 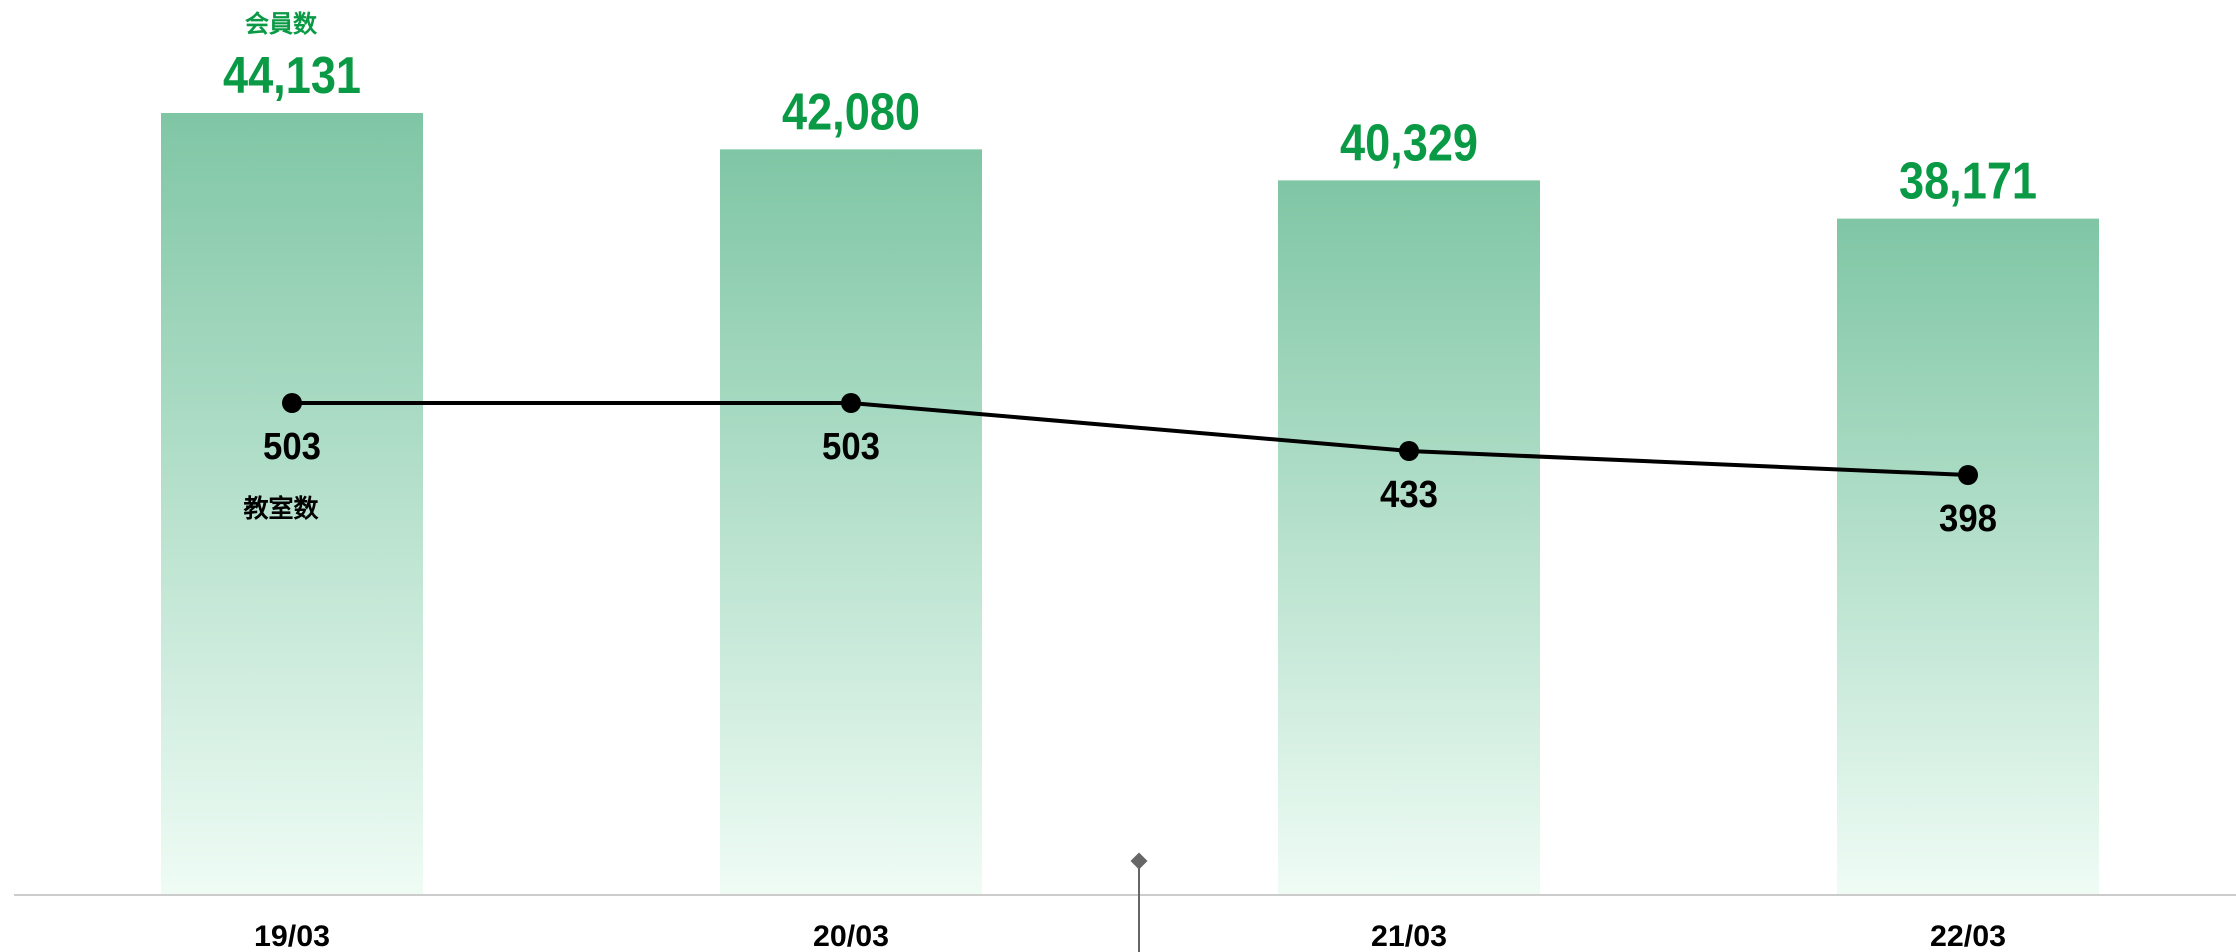 I want to click on classroom-series-label: 教室数, so click(x=281, y=508).